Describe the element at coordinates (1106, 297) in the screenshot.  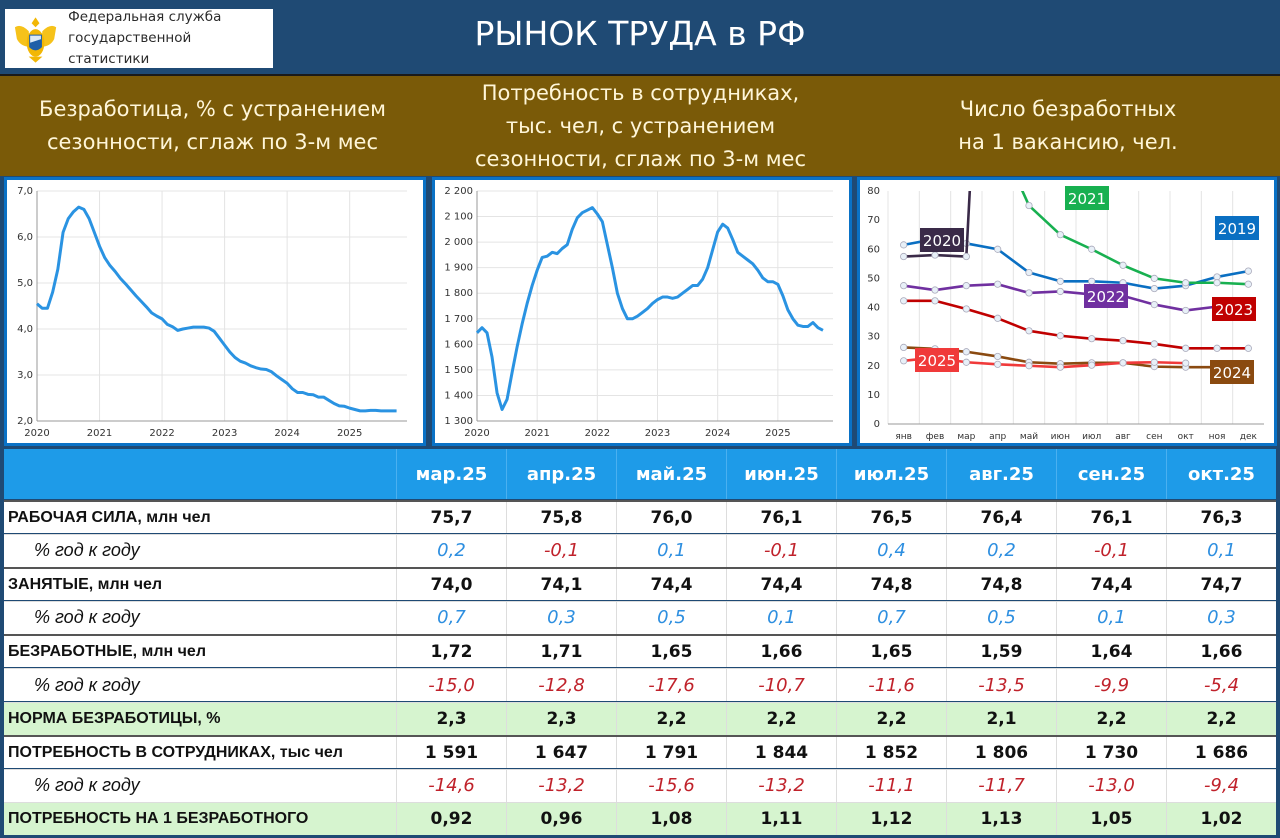
I see `series-label-2022: 2022` at that location.